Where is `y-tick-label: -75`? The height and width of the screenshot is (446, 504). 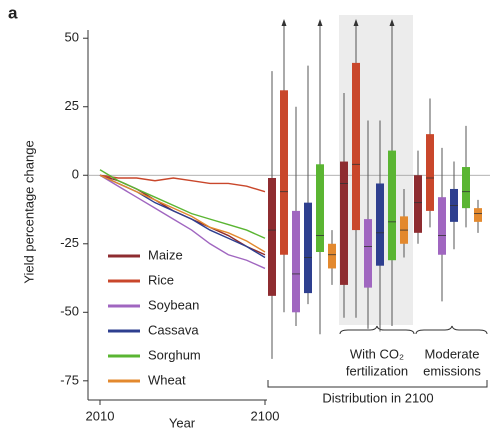 y-tick-label: -75 is located at coordinates (69, 379).